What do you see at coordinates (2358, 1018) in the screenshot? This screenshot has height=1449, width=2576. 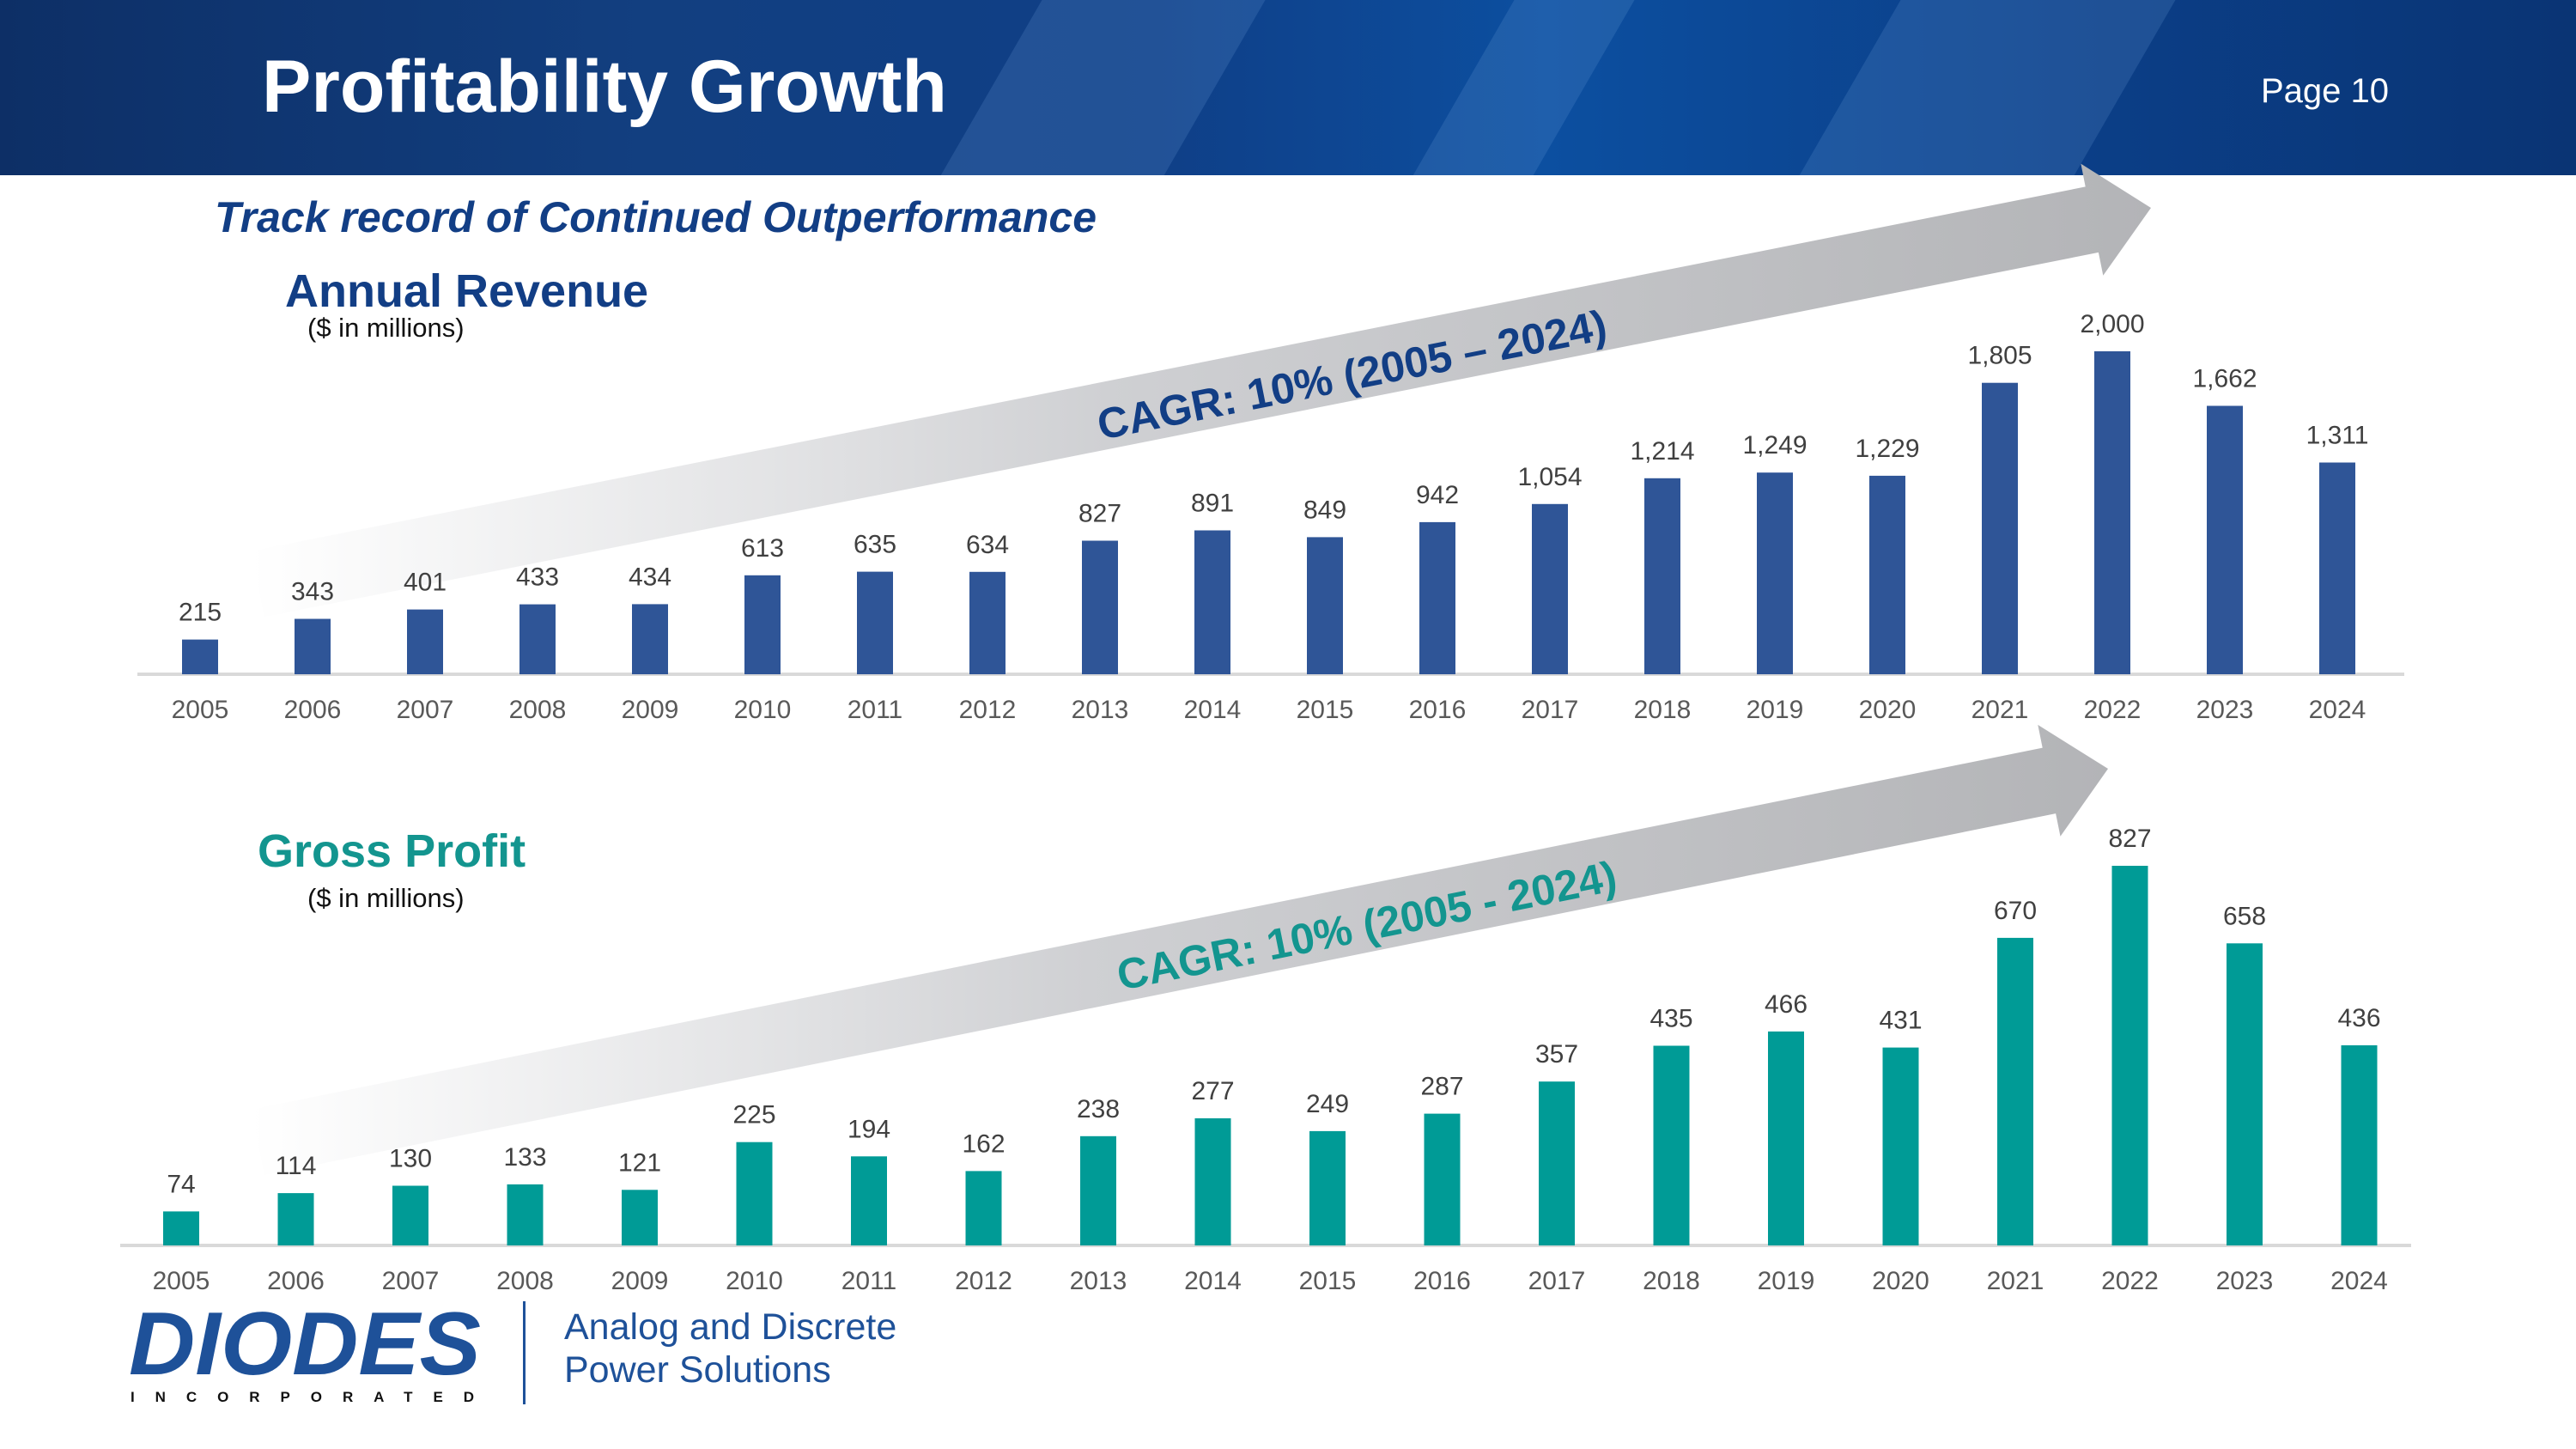 I see `profit-value-label: 436` at bounding box center [2358, 1018].